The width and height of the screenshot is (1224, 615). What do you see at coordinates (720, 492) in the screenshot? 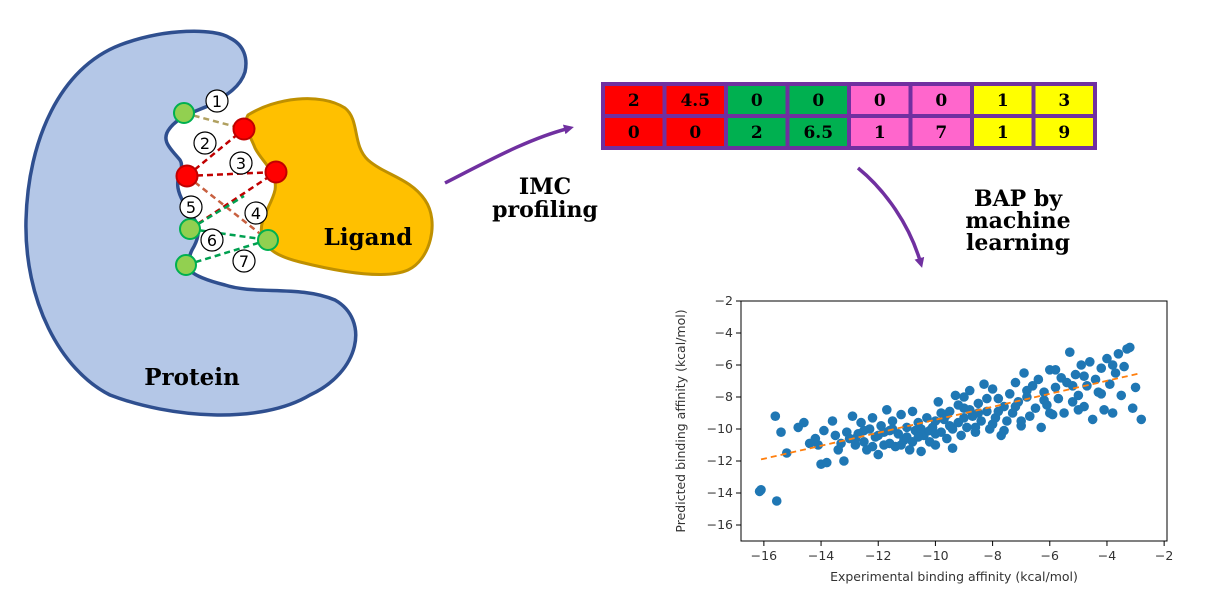
I see `y-tick-label: −14` at bounding box center [720, 492].